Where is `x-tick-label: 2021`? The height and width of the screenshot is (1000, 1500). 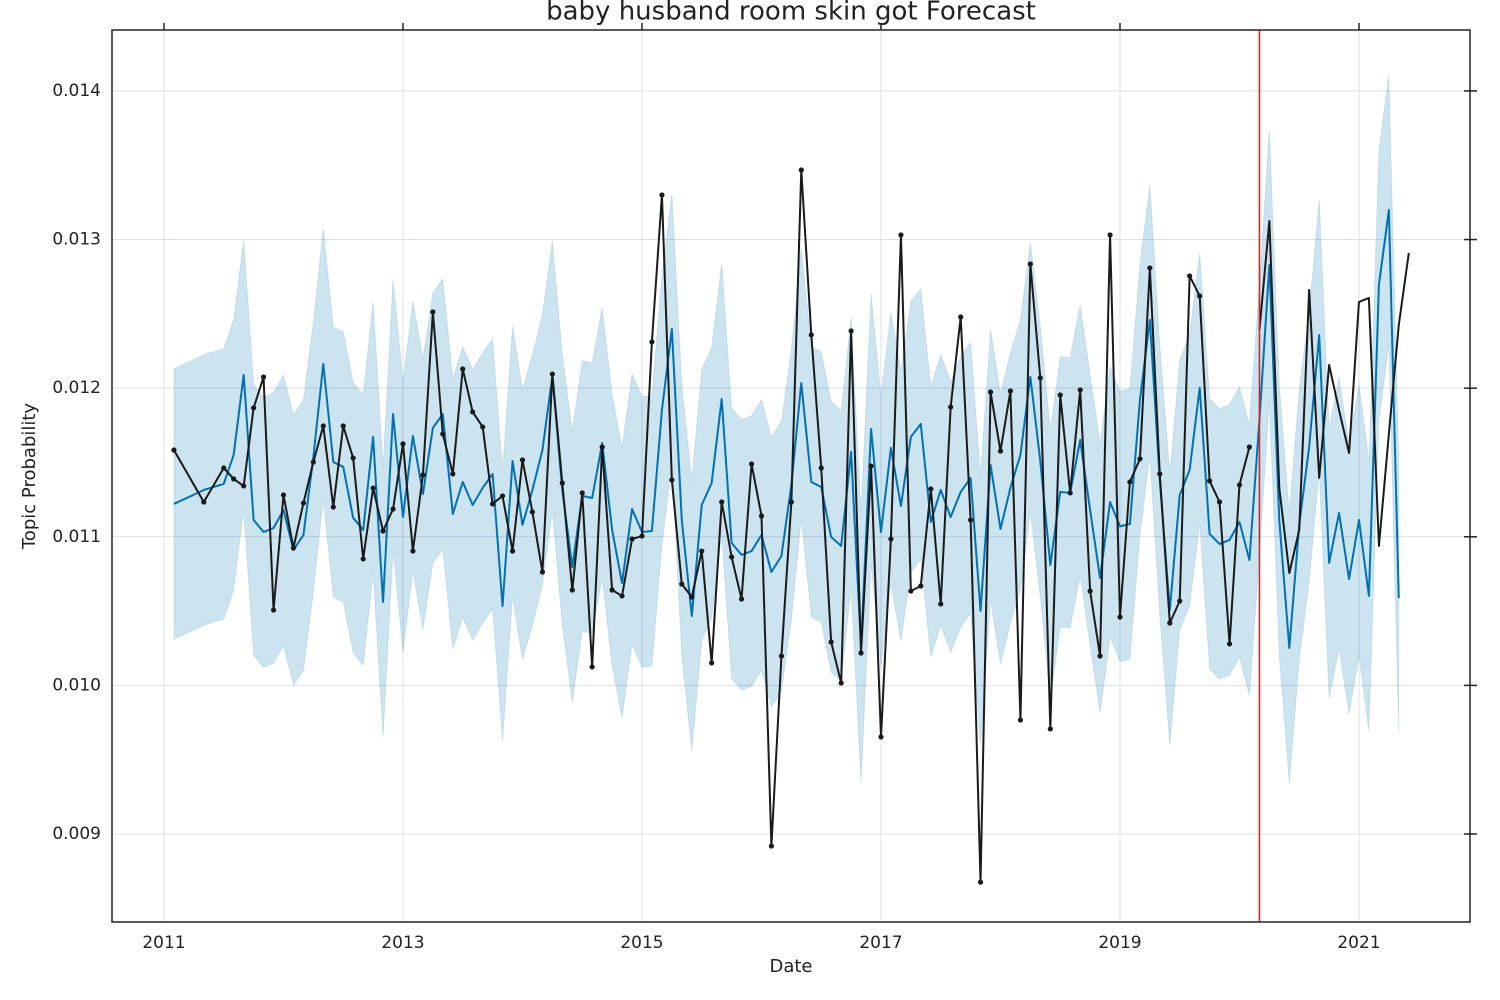
x-tick-label: 2021 is located at coordinates (1358, 943).